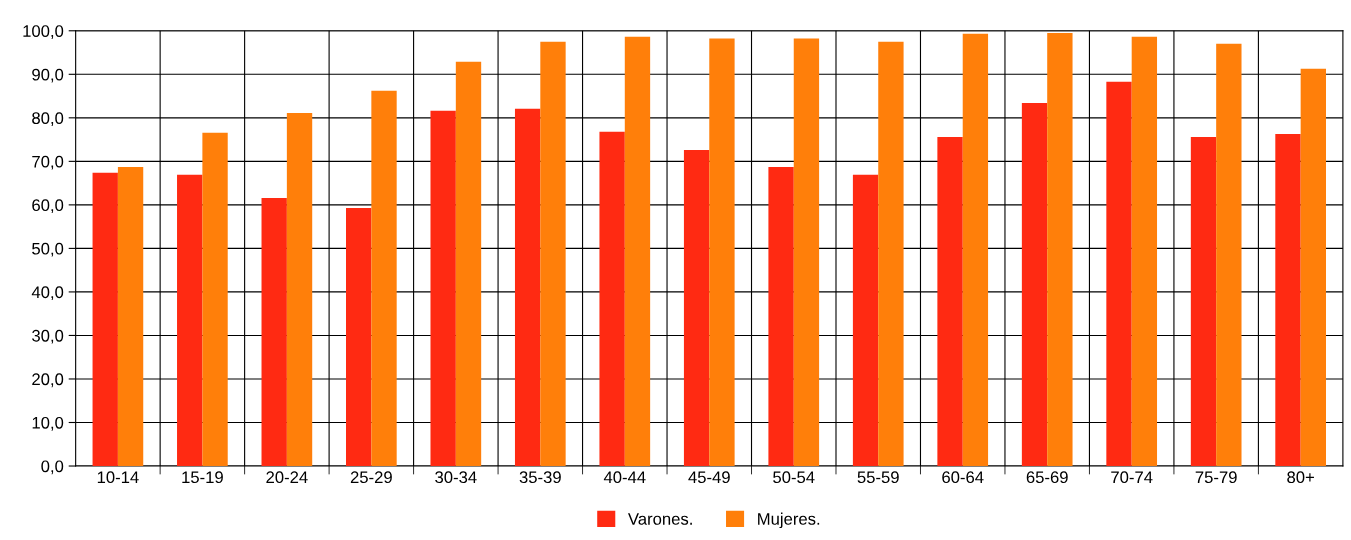 The height and width of the screenshot is (540, 1351). Describe the element at coordinates (48, 75) in the screenshot. I see `y-tick-label: 90,0` at that location.